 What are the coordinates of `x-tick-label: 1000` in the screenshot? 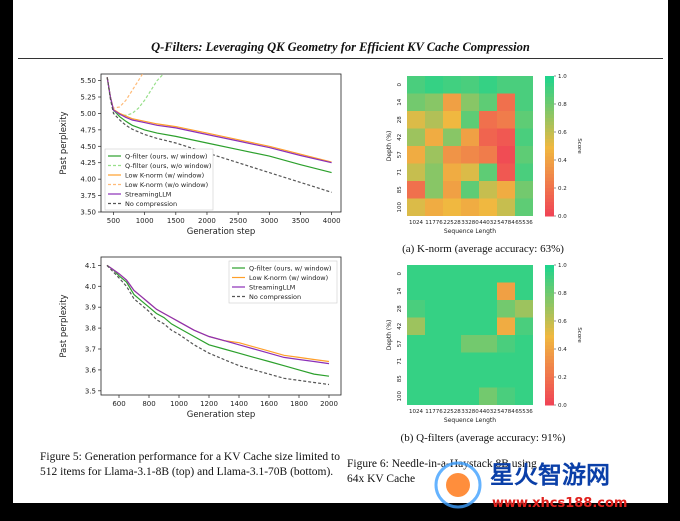 It's located at (179, 404).